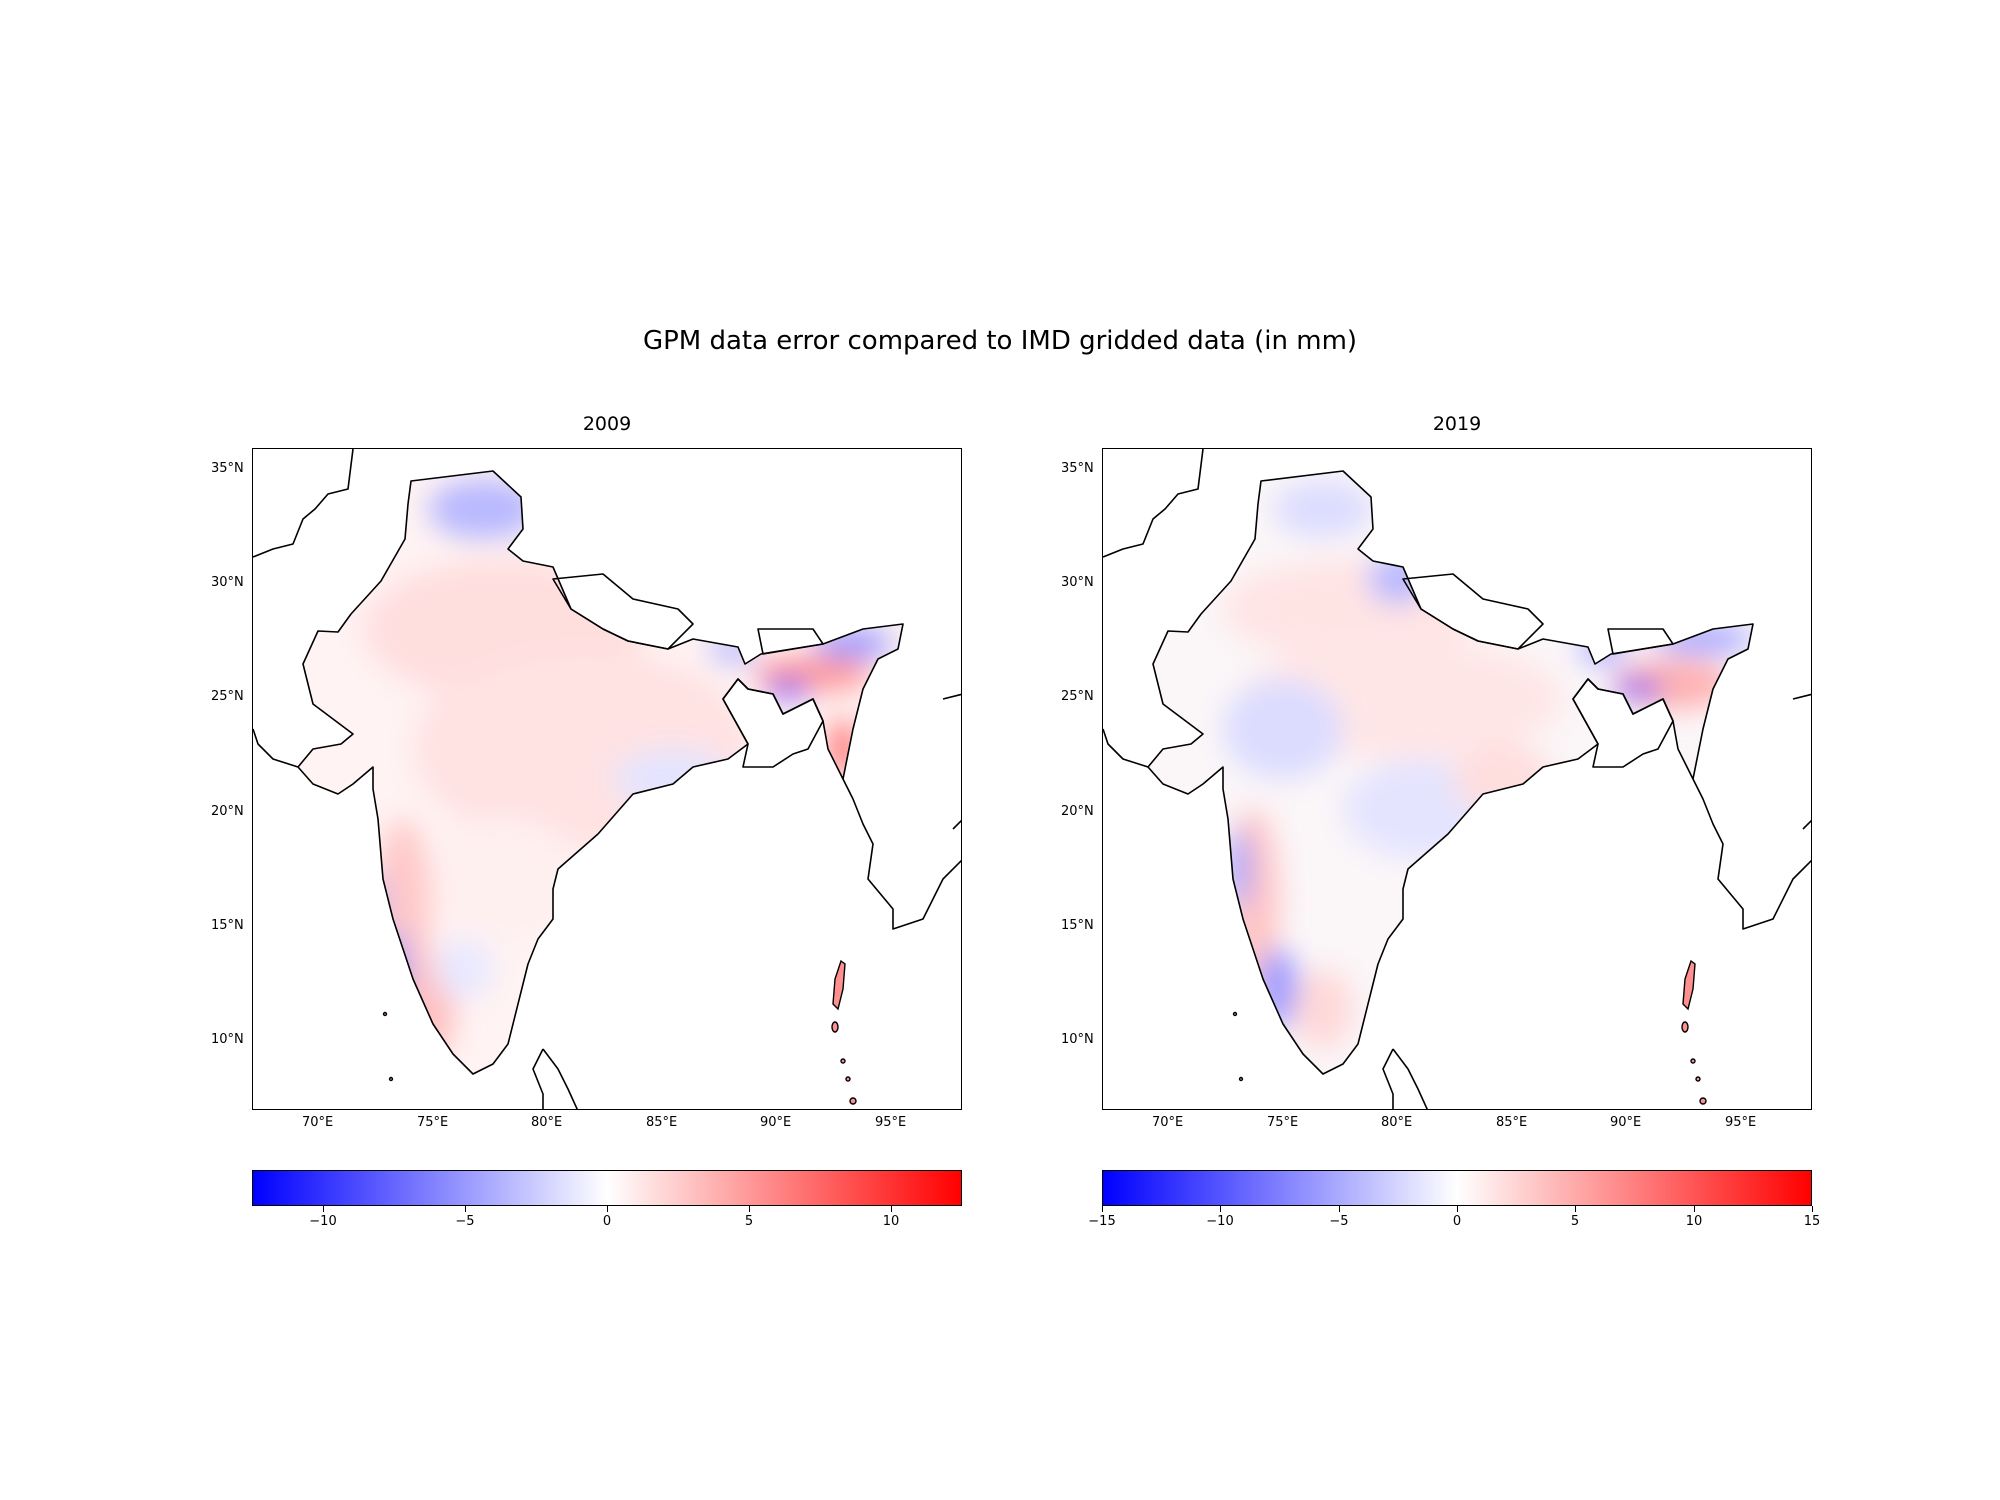 The image size is (2000, 1500). Describe the element at coordinates (1512, 1122) in the screenshot. I see `lon-tick-85-2019: 85°E` at that location.